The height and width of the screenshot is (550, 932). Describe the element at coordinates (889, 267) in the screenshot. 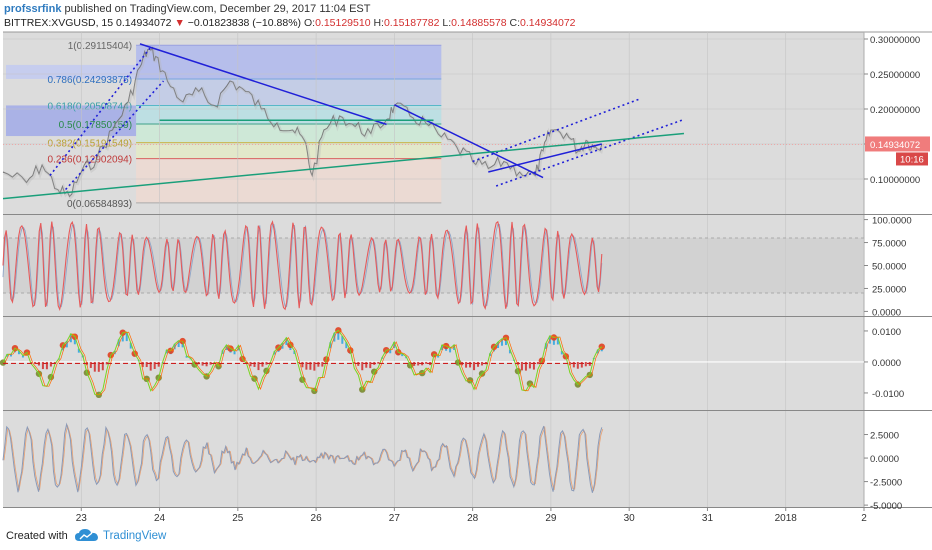

I see `stoch-axis-tick-label: 50.0000` at that location.